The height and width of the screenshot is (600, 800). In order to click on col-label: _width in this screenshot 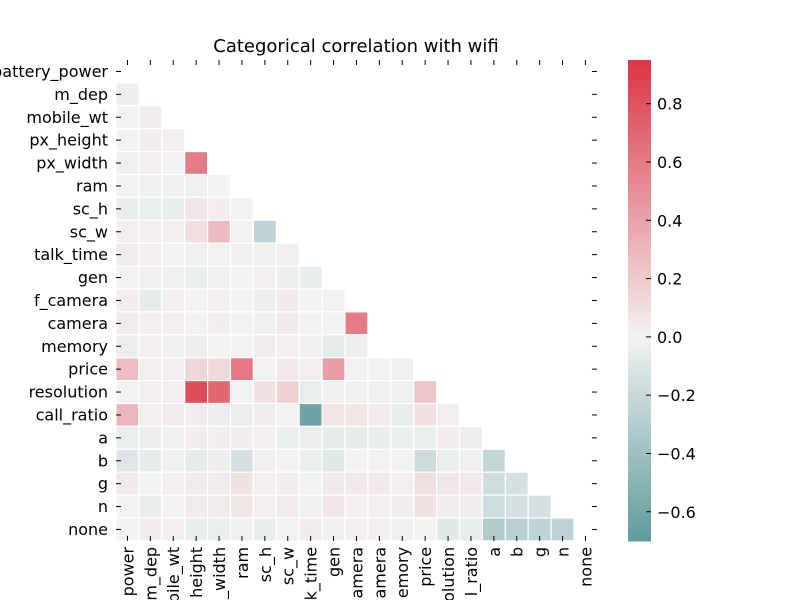, I will do `click(220, 573)`.